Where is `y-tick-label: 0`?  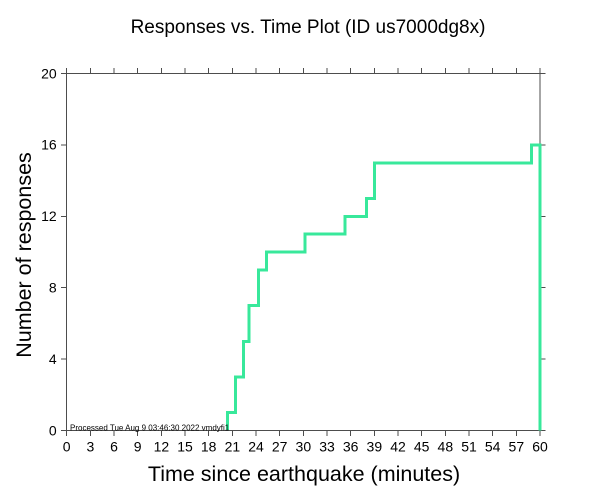 y-tick-label: 0 is located at coordinates (53, 430).